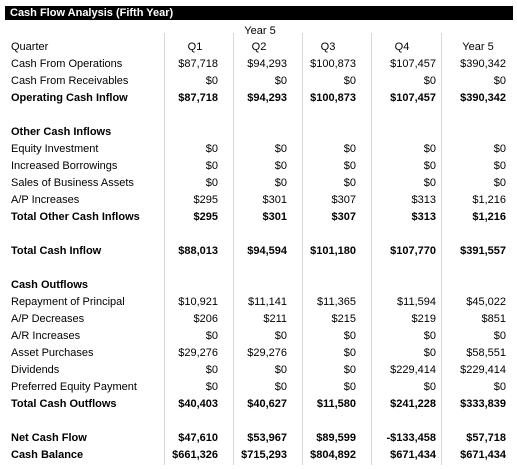 The image size is (517, 469). What do you see at coordinates (258, 370) in the screenshot?
I see `table-row: Dividends $0 $0 $0 $229,414 $229,414` at bounding box center [258, 370].